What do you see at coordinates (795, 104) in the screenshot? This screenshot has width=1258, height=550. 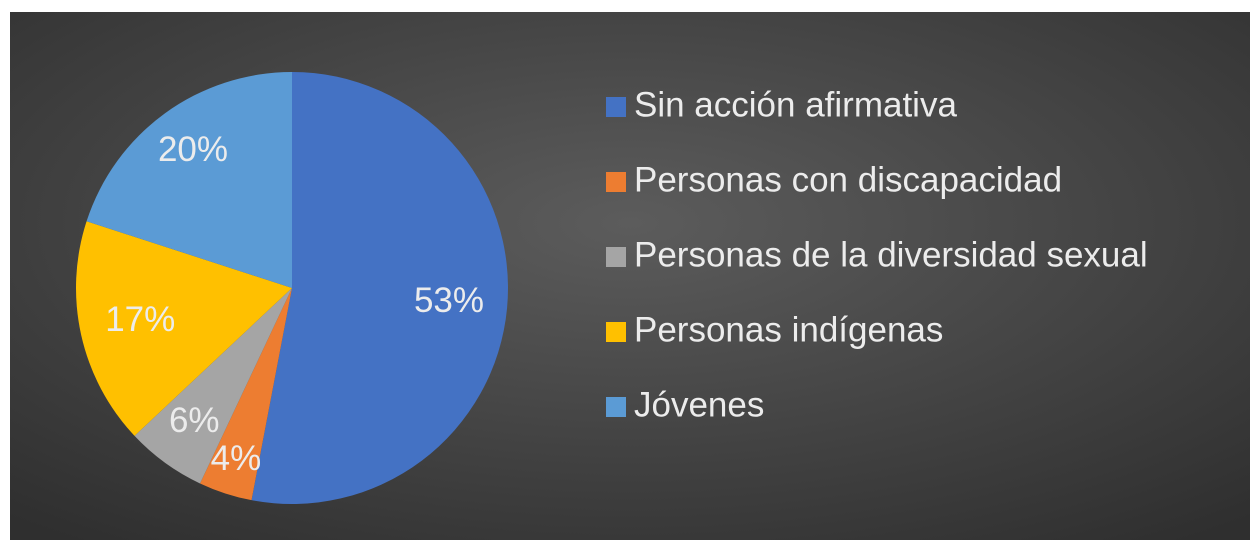 I see `legend-label: Sin acción afirmativa` at bounding box center [795, 104].